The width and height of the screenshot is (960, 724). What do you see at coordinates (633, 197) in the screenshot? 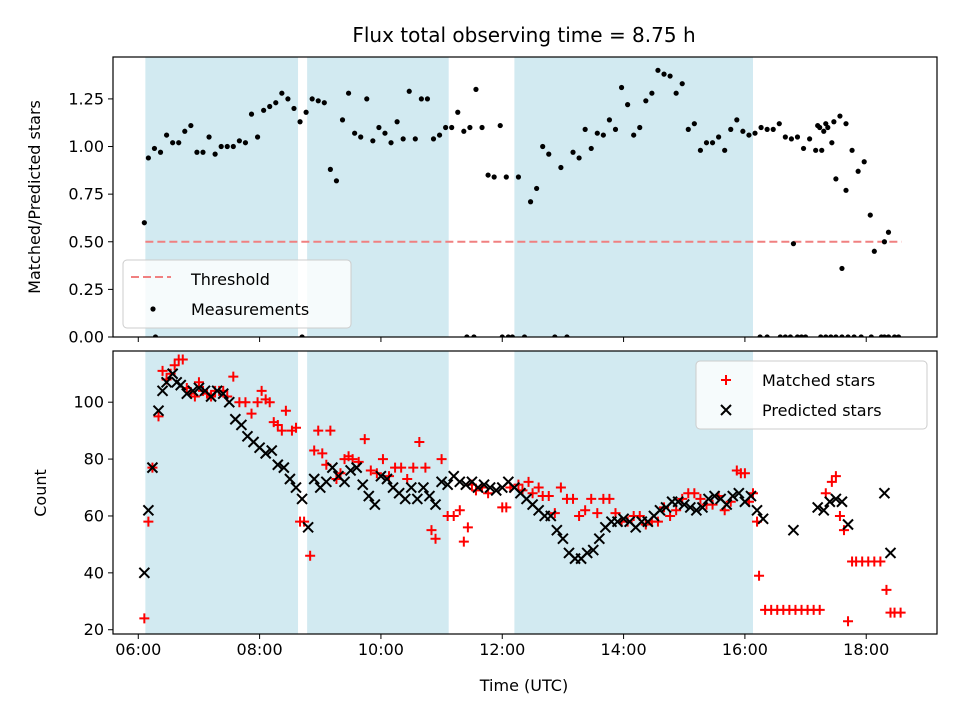
I see `ratio-observing-interval` at bounding box center [633, 197].